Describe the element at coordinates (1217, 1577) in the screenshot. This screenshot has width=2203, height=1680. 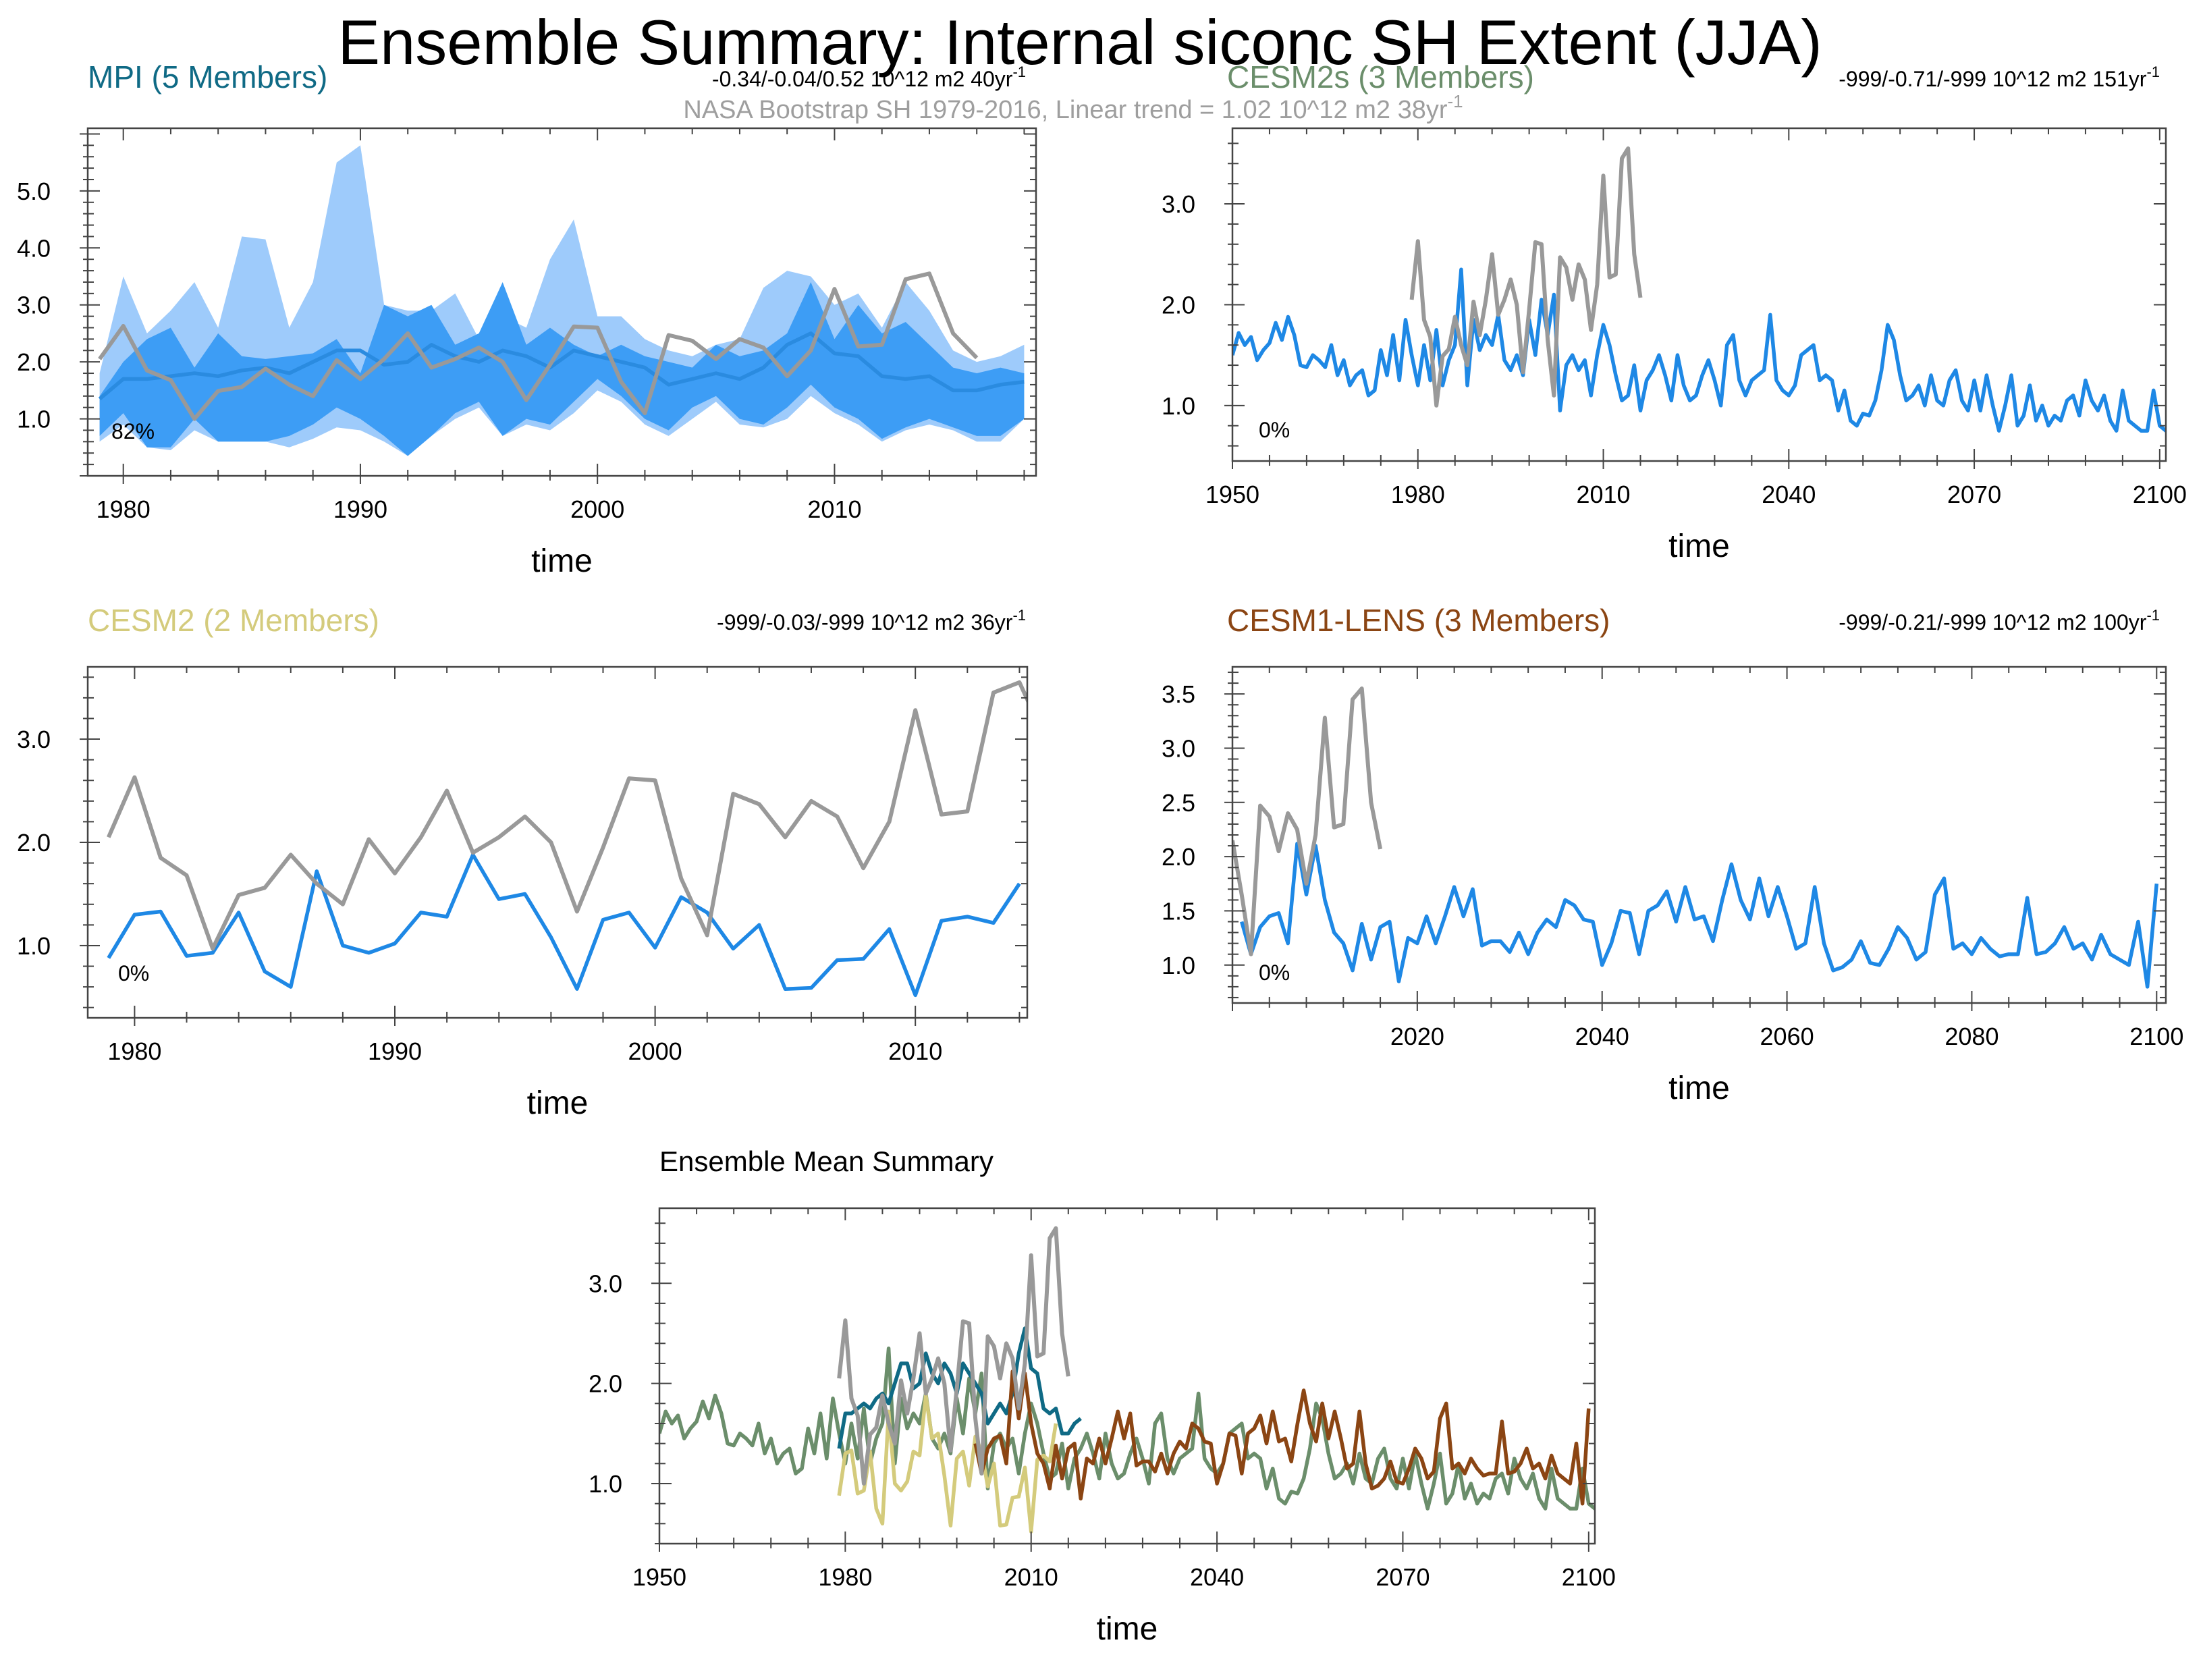
I see `summary-x-tick-label: 2040` at that location.